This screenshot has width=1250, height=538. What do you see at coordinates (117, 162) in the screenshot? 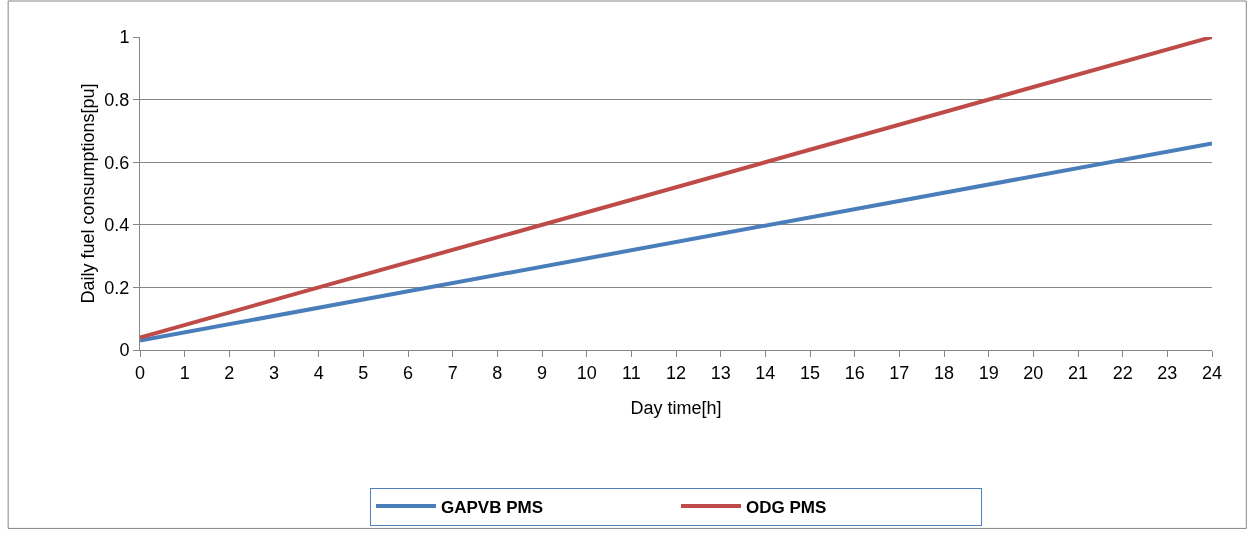
I see `y-tick-label: 0.6` at bounding box center [117, 162].